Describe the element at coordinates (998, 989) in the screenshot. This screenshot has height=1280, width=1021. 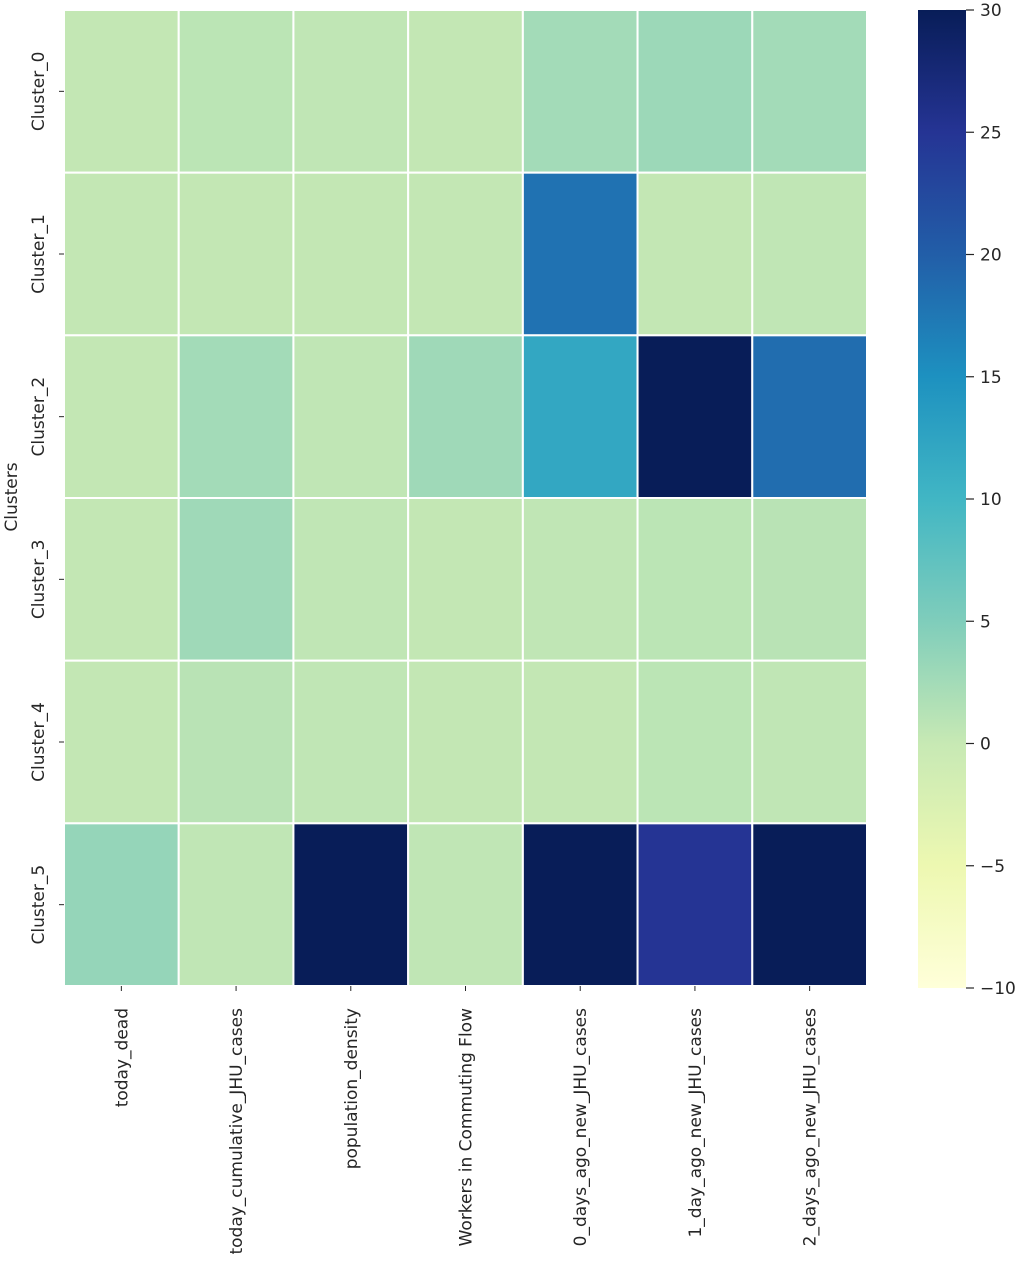
I see `colorbar-tick-label: −10` at that location.